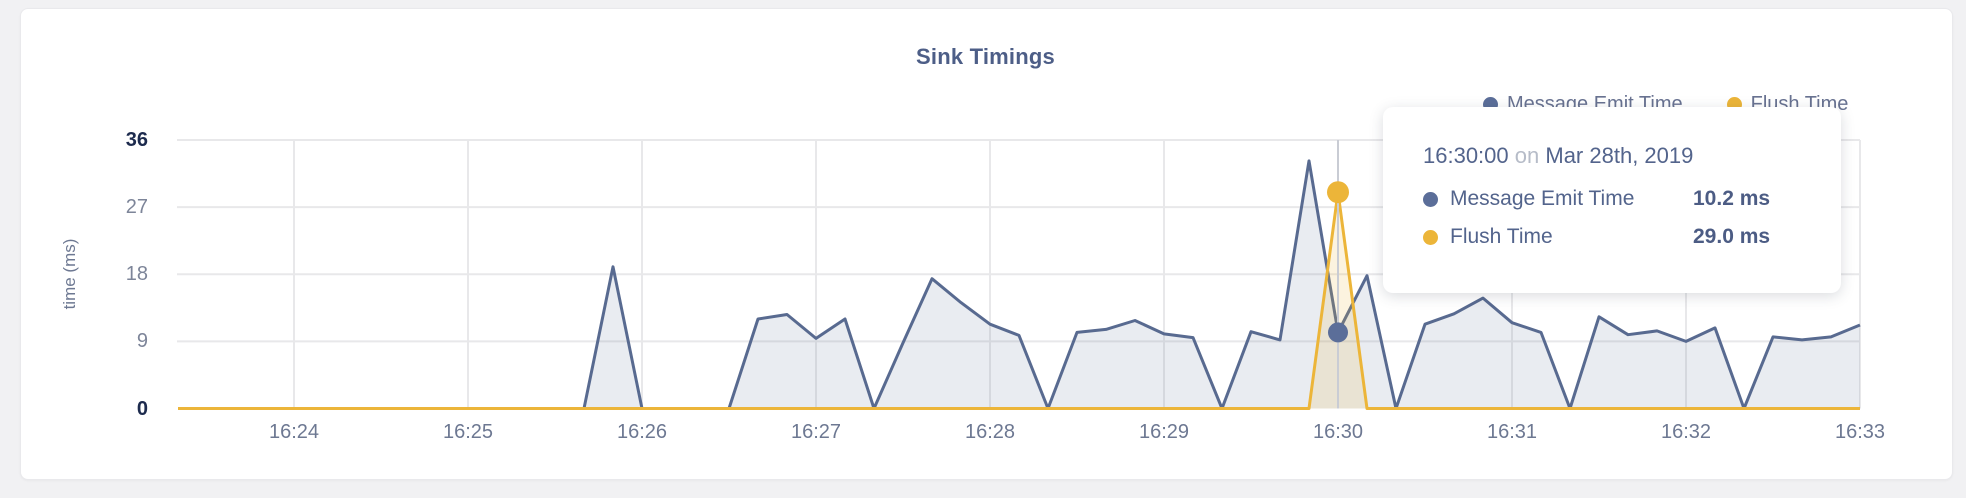 The image size is (1966, 498). What do you see at coordinates (1732, 236) in the screenshot?
I see `tooltip-series-value: 29.0 ms` at bounding box center [1732, 236].